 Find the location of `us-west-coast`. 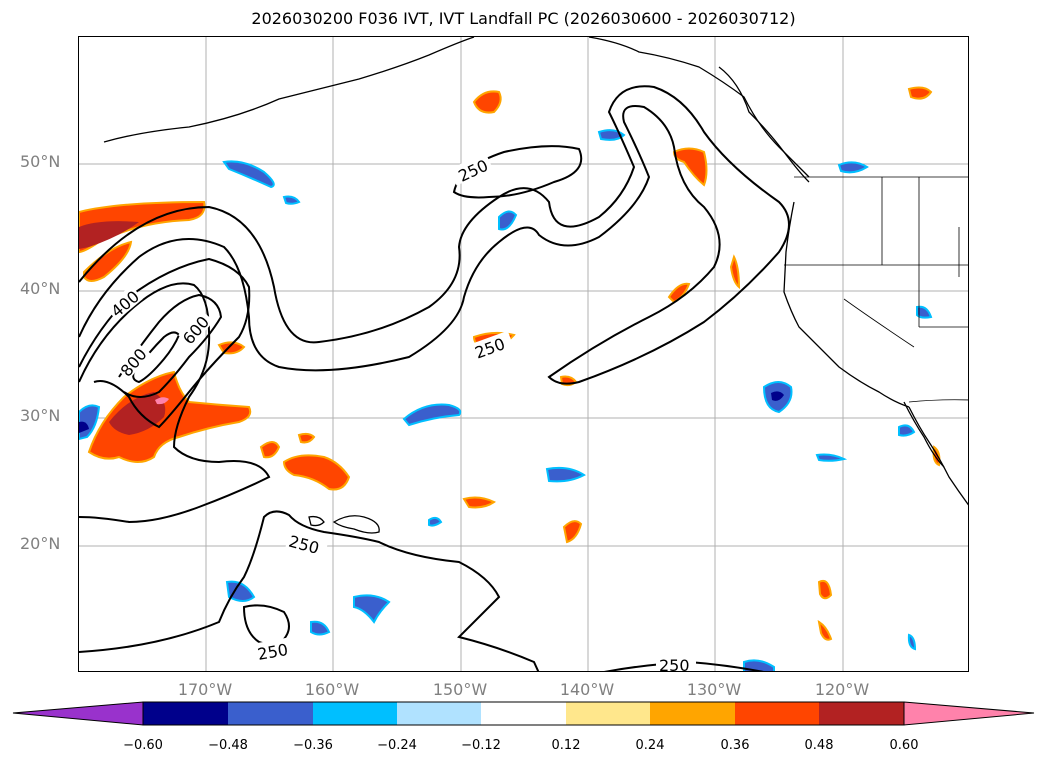

us-west-coast is located at coordinates (846, 304).